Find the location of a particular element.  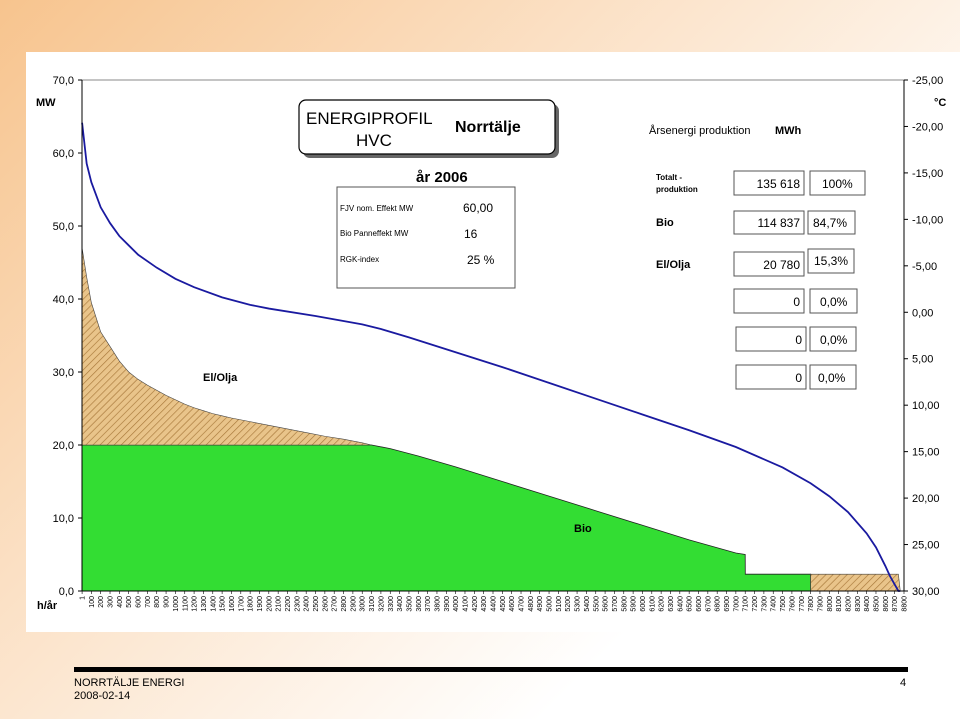

x-tick-label: 4500 is located at coordinates (503, 604).